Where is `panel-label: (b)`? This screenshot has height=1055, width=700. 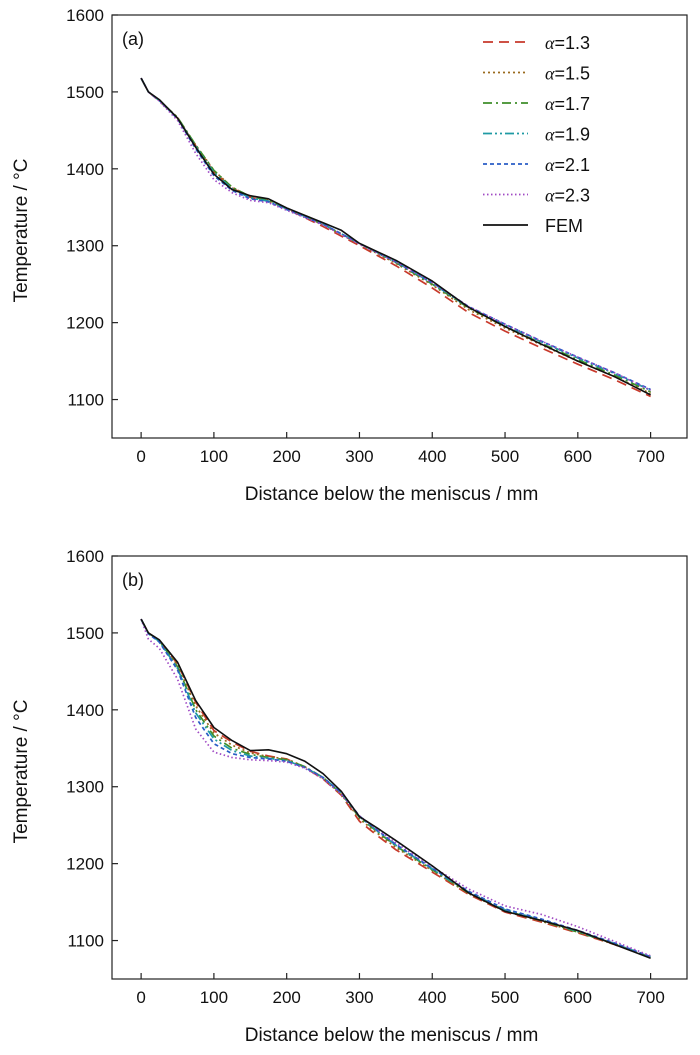 panel-label: (b) is located at coordinates (133, 580).